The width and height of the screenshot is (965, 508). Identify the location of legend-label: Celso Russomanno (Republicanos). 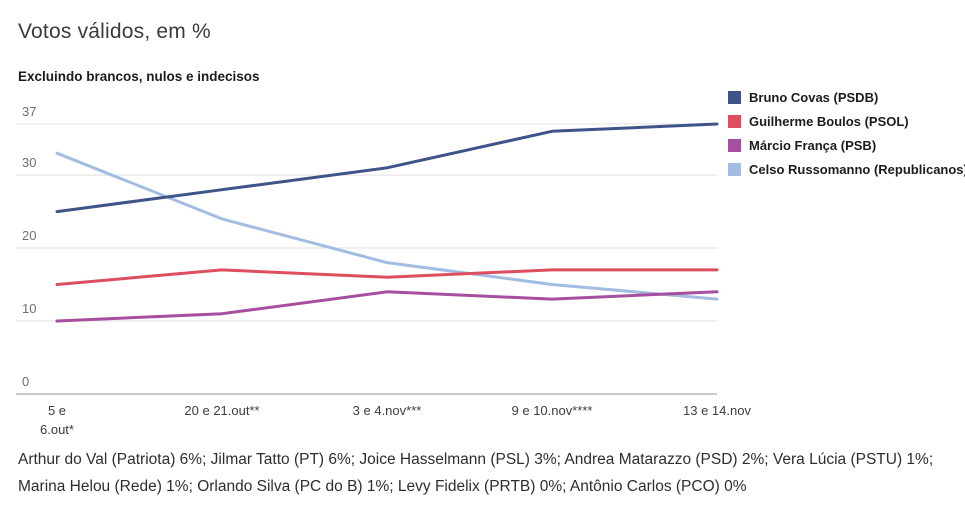
(857, 169).